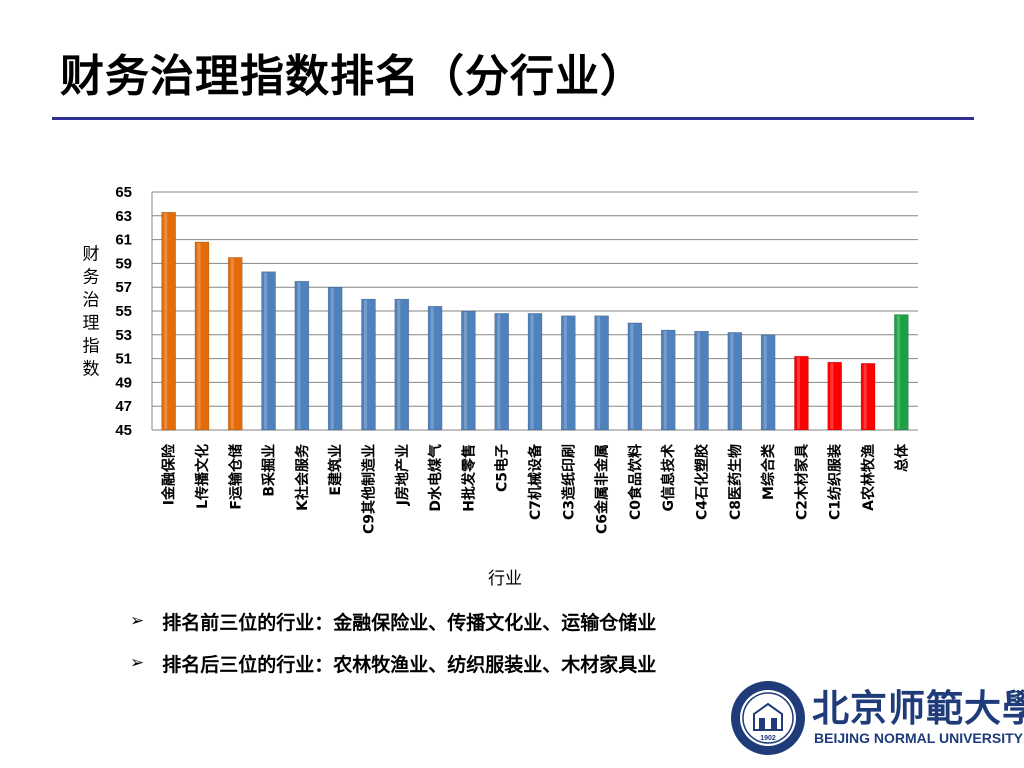 Image resolution: width=1024 pixels, height=768 pixels. What do you see at coordinates (169, 474) in the screenshot?
I see `x-tick-label: I金融保险` at bounding box center [169, 474].